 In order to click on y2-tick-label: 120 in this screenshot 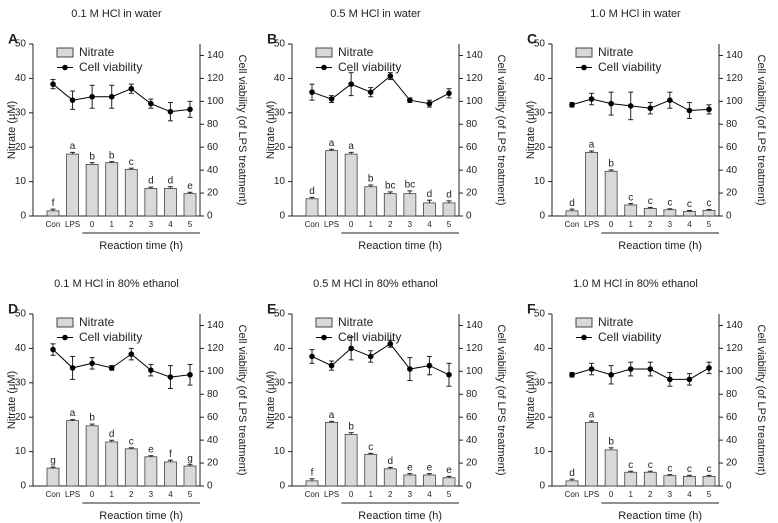, I will do `click(215, 78)`.